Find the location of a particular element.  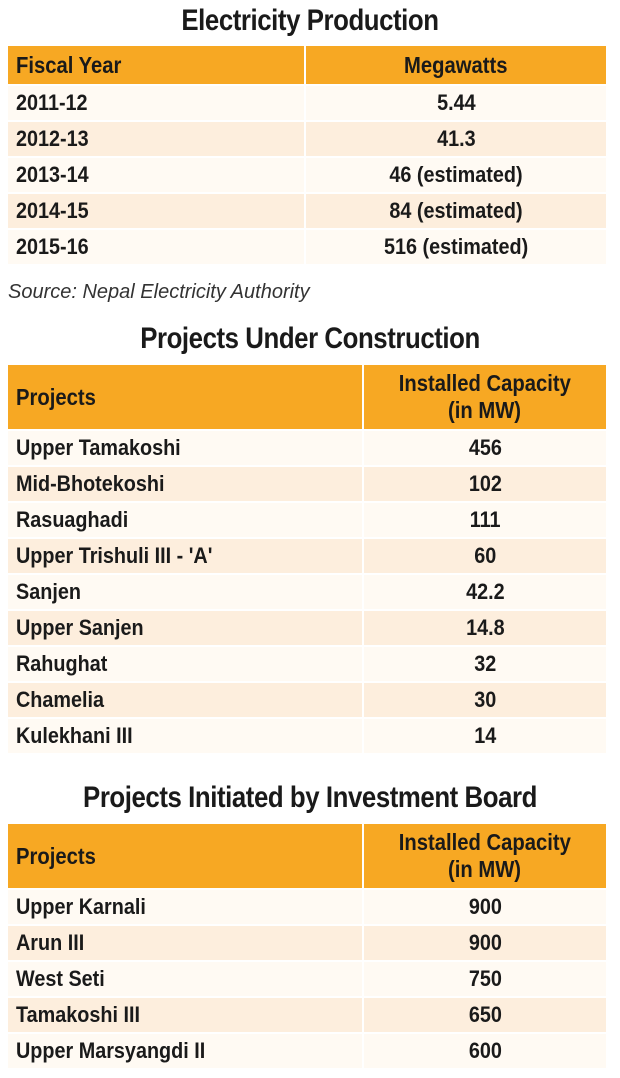

capacity-cell: 650 is located at coordinates (485, 1014).